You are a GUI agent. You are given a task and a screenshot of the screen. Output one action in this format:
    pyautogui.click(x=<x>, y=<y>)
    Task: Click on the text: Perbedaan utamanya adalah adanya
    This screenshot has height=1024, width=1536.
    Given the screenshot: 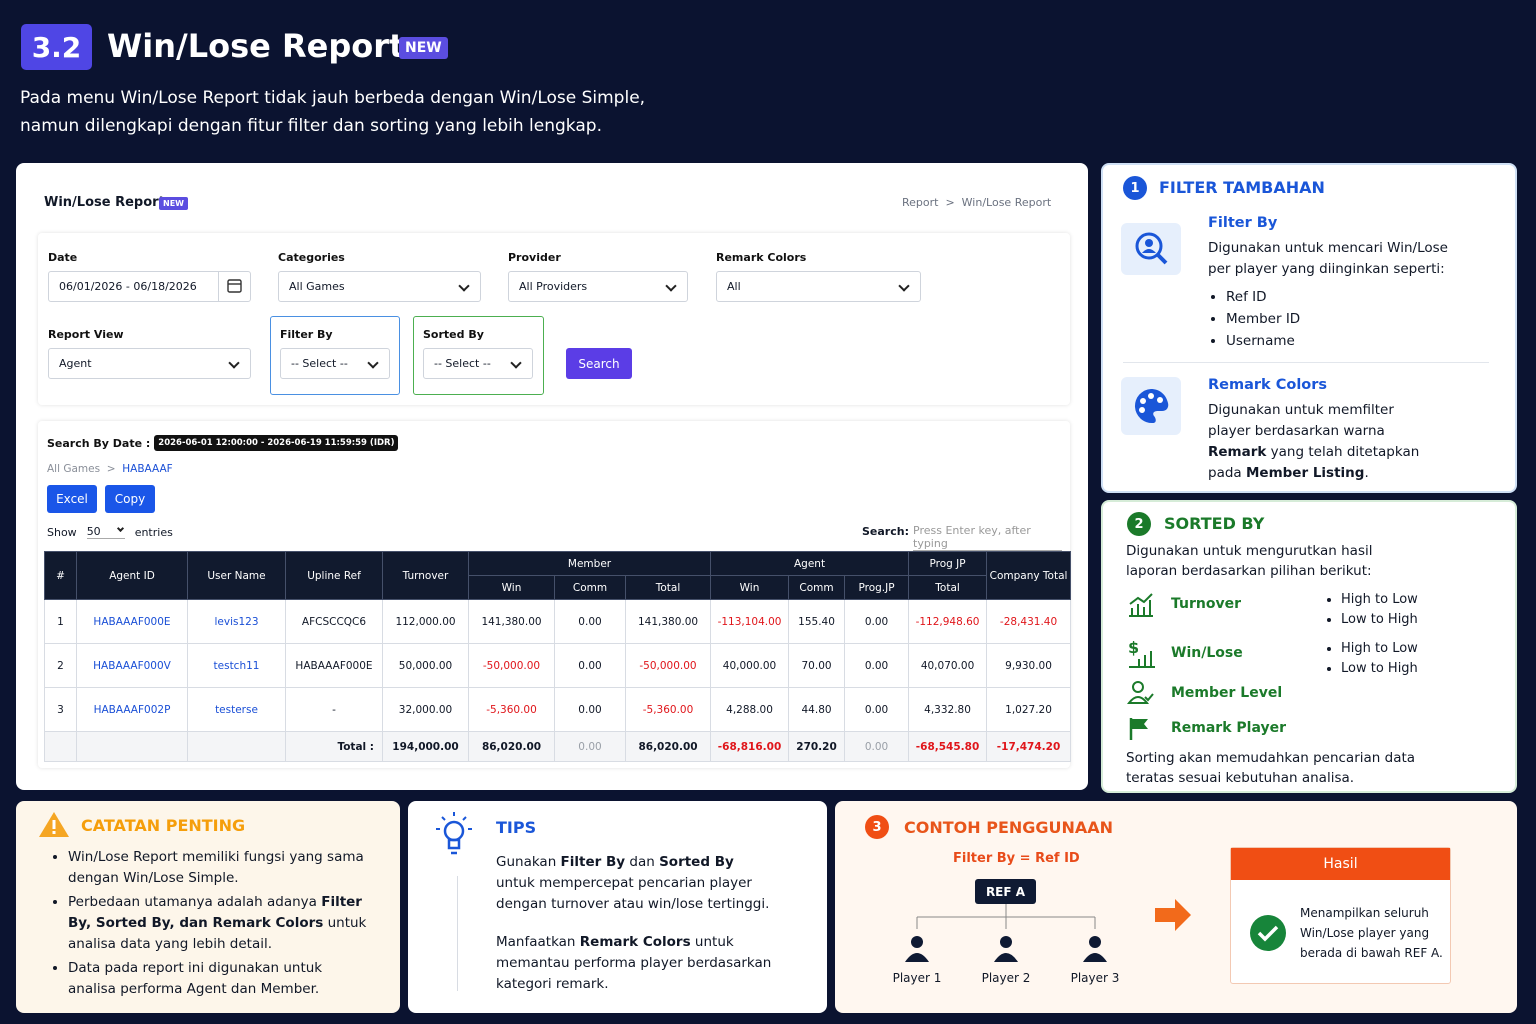 What is the action you would take?
    pyautogui.click(x=195, y=902)
    